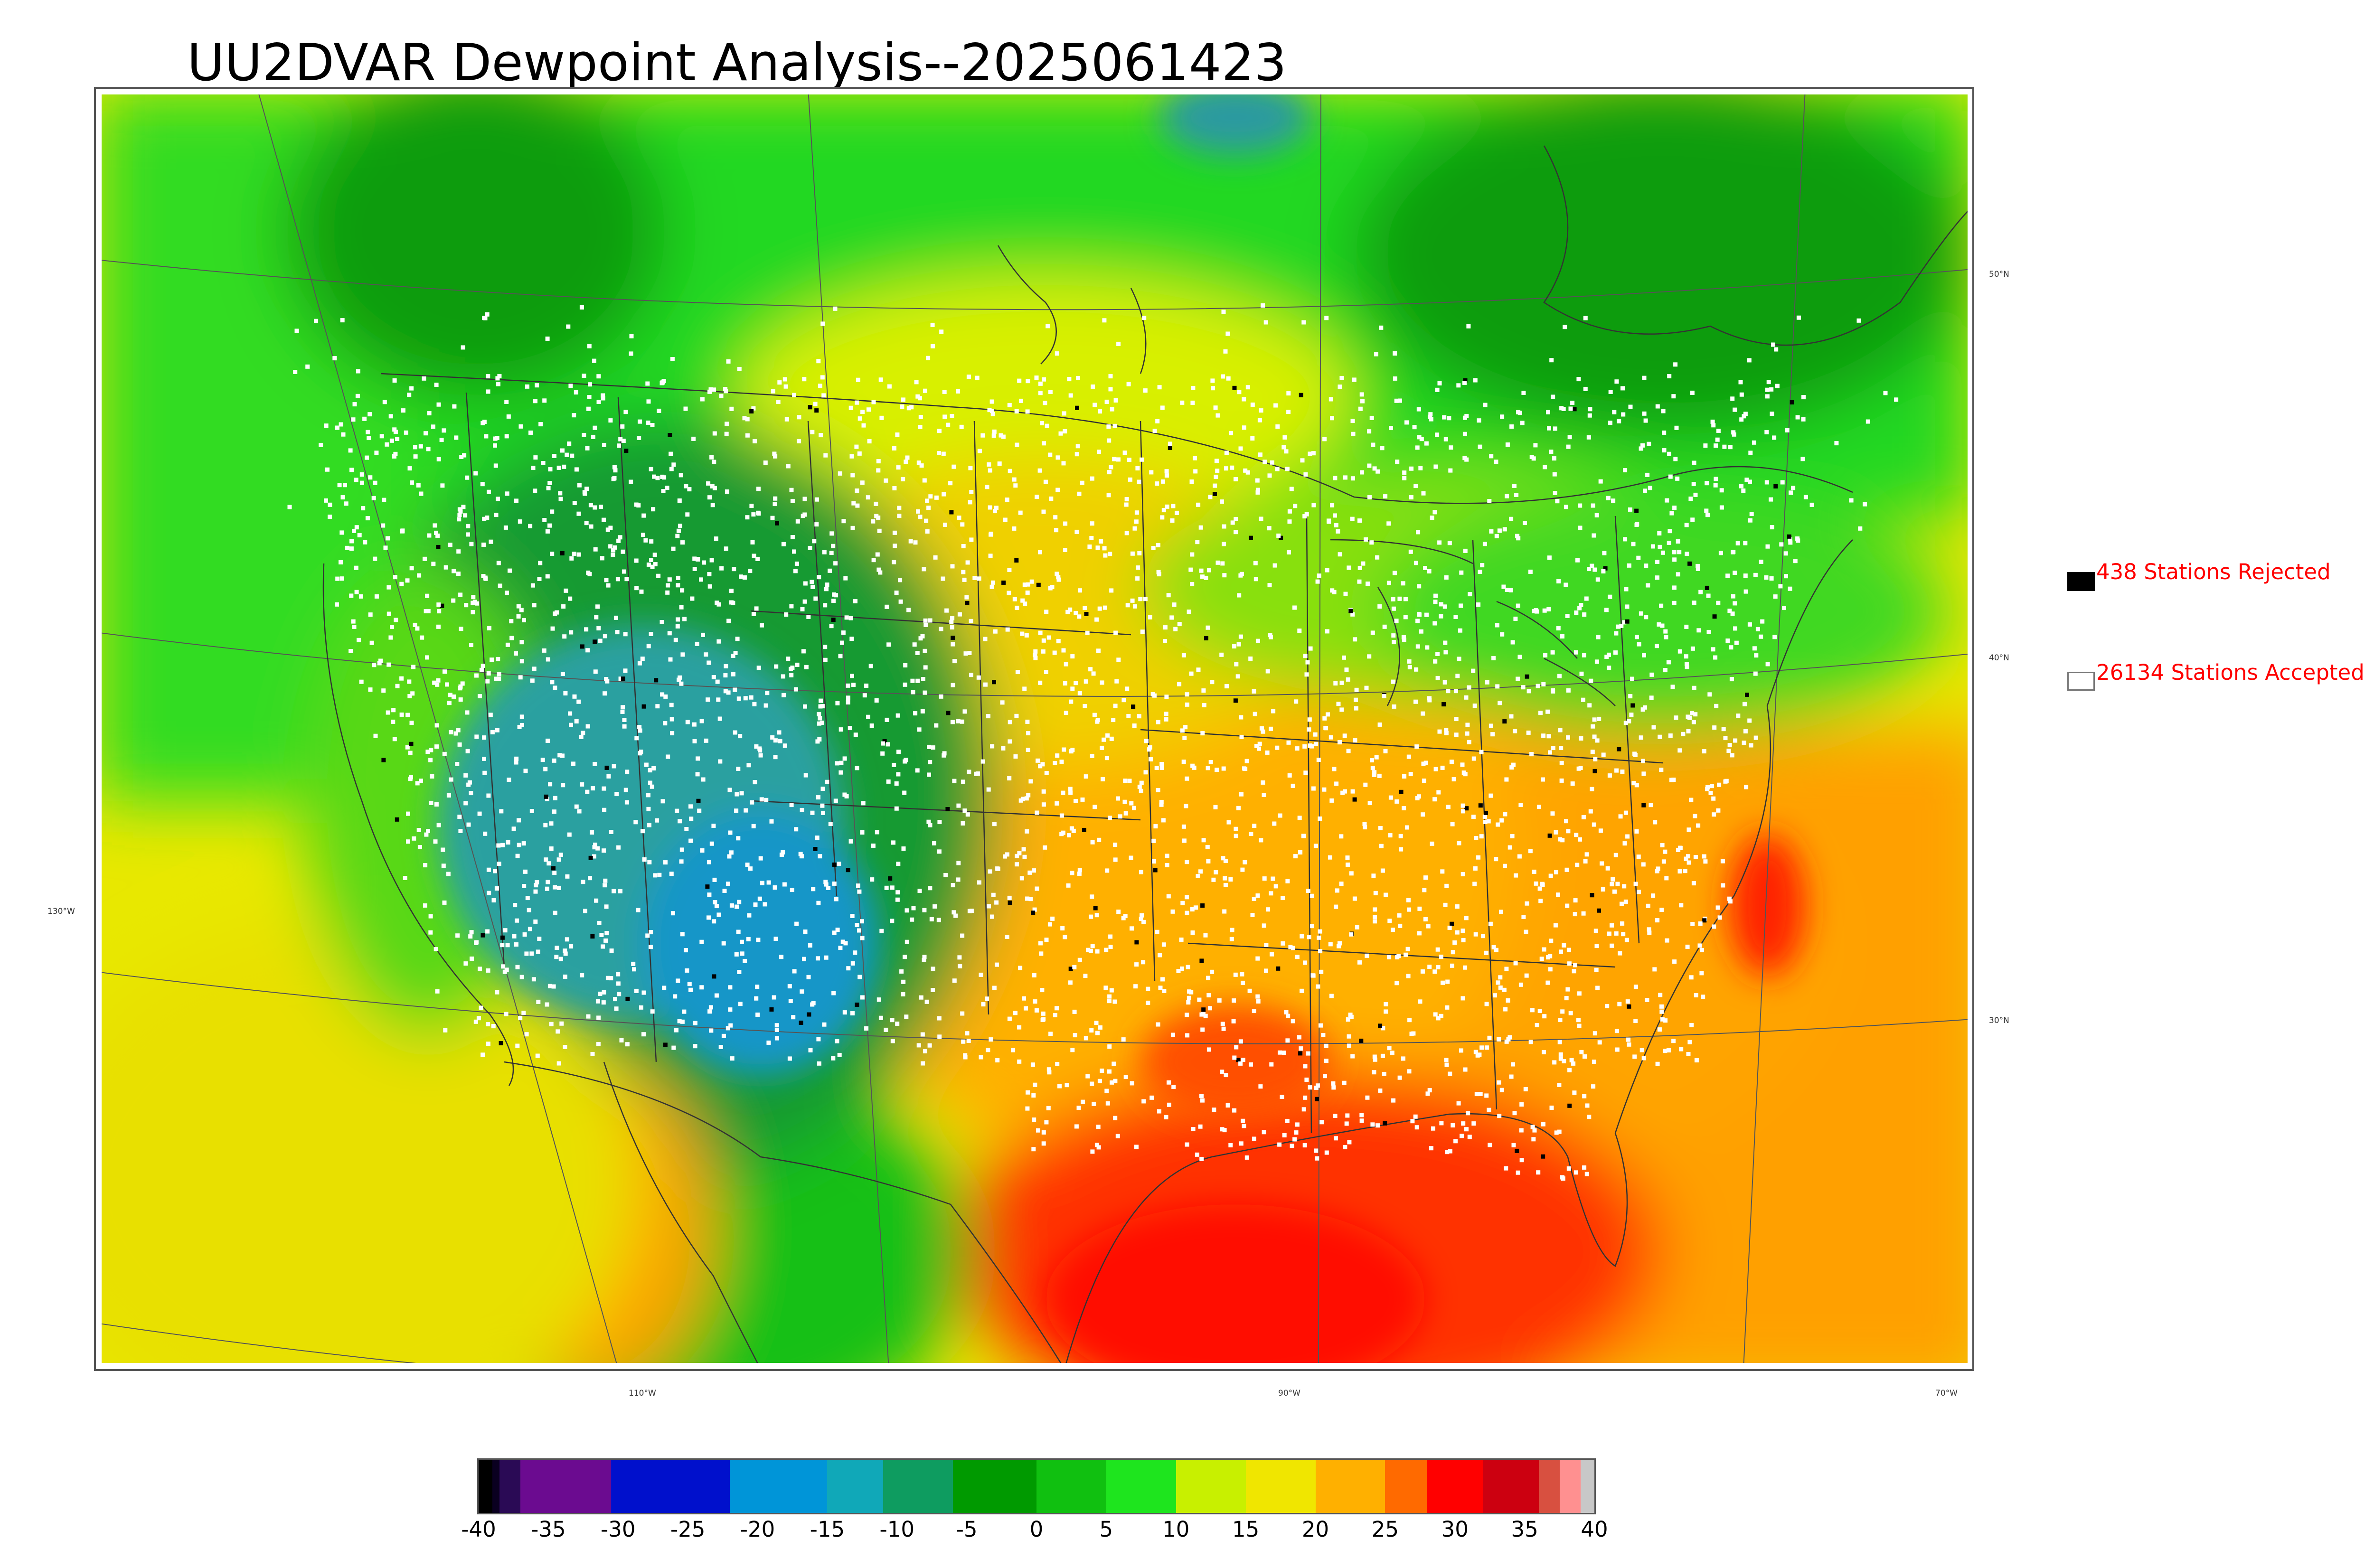 The width and height of the screenshot is (2374, 1568). I want to click on colorbar-segment, so click(1549, 1486).